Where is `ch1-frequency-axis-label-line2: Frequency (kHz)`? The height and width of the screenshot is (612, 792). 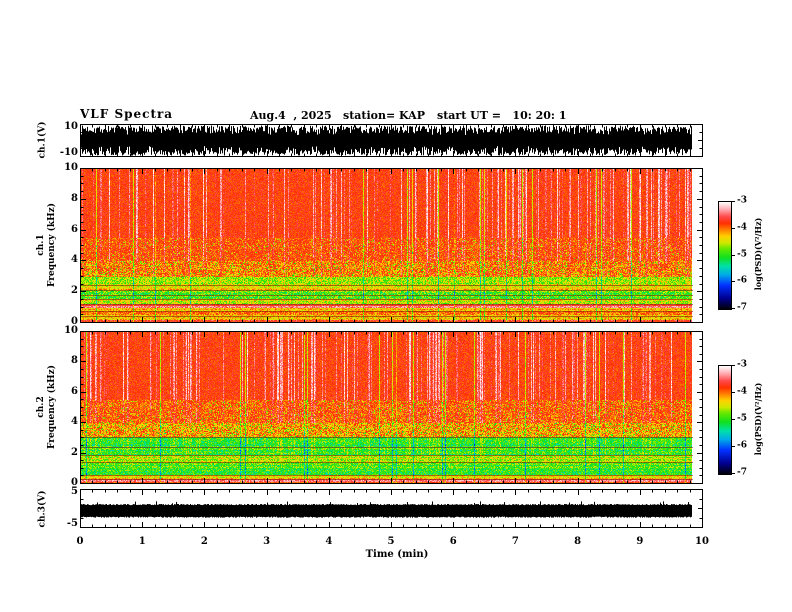
ch1-frequency-axis-label-line2: Frequency (kHz) is located at coordinates (52, 245).